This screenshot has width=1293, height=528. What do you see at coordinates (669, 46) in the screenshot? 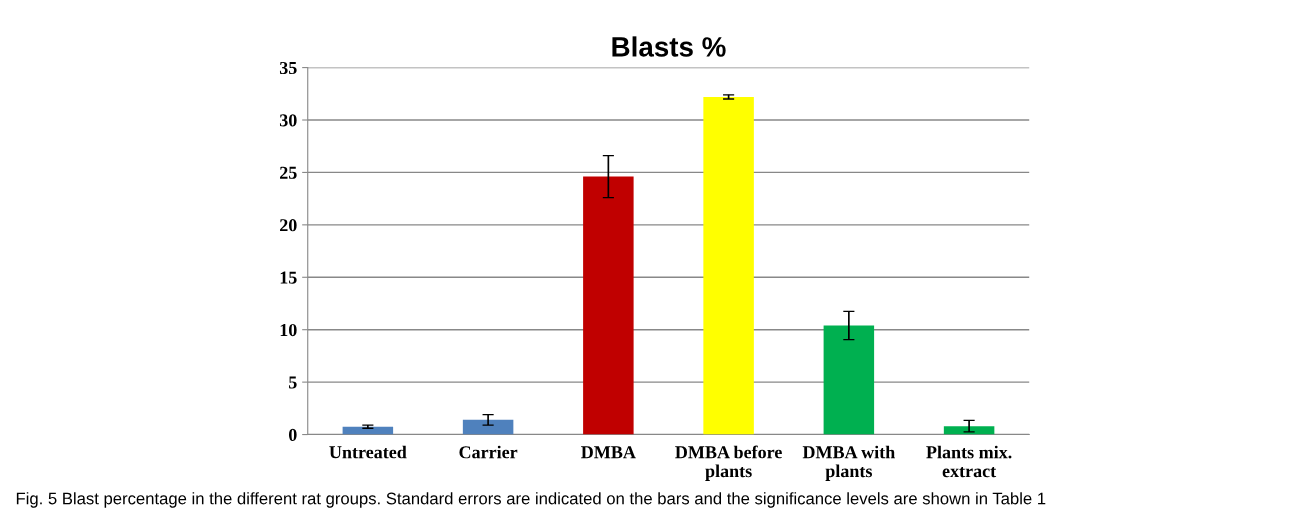
I see `chart-title: Blasts %` at bounding box center [669, 46].